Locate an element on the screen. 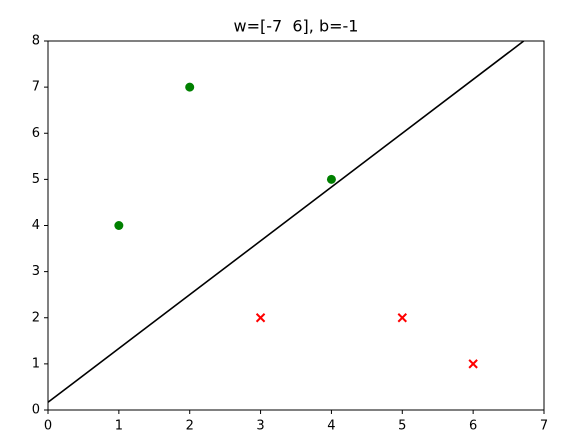 This screenshot has width=581, height=446. x-tick-label: 7 is located at coordinates (544, 426).